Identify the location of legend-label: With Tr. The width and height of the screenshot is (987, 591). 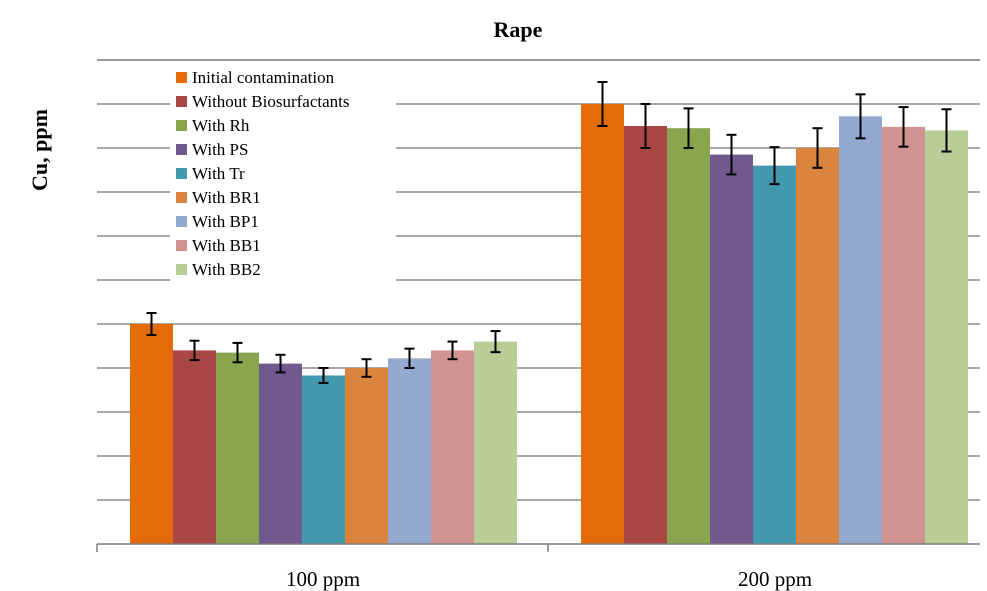
(218, 173).